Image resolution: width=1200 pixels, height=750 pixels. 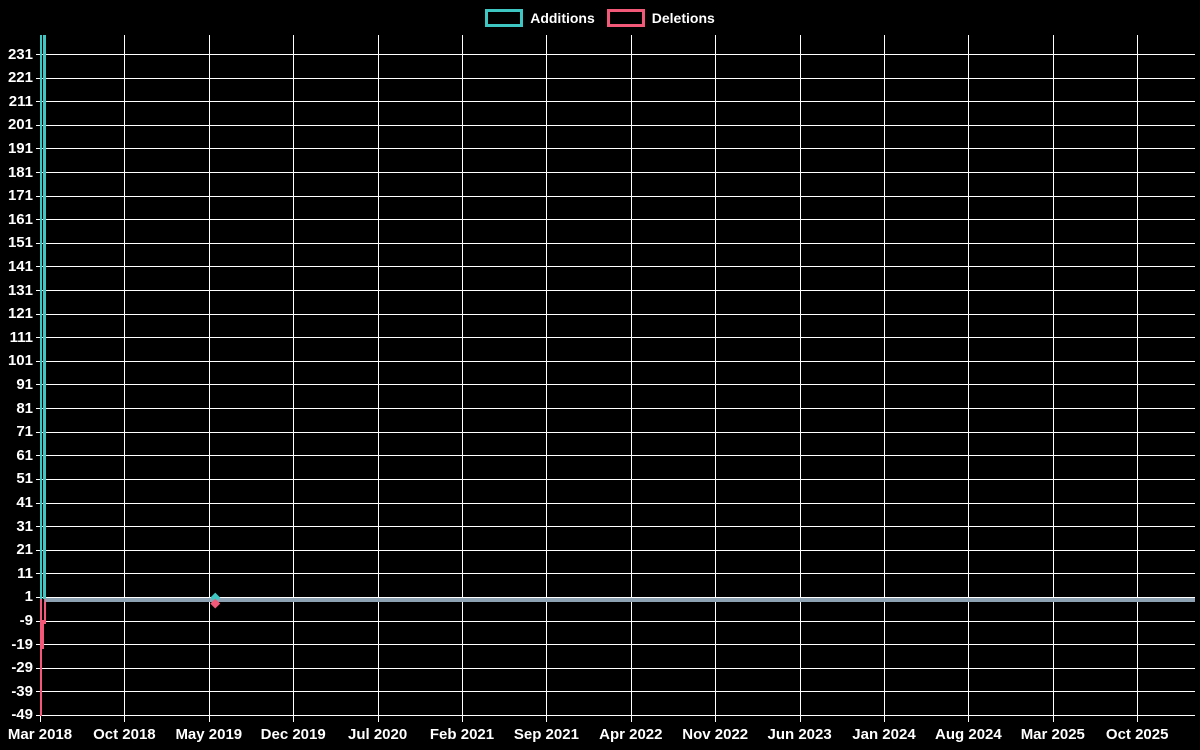 What do you see at coordinates (22, 715) in the screenshot?
I see `y-axis-tick-label: -49` at bounding box center [22, 715].